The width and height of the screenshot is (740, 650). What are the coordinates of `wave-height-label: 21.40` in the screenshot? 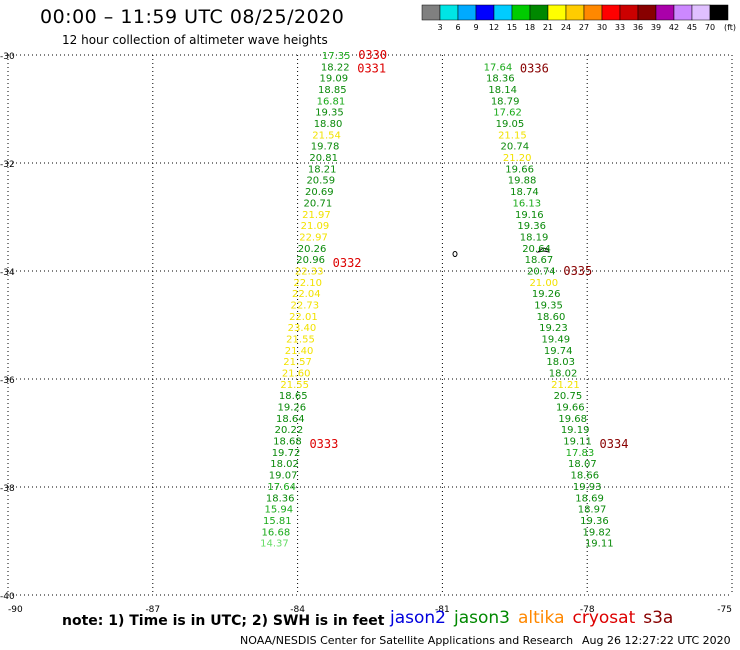 It's located at (299, 351).